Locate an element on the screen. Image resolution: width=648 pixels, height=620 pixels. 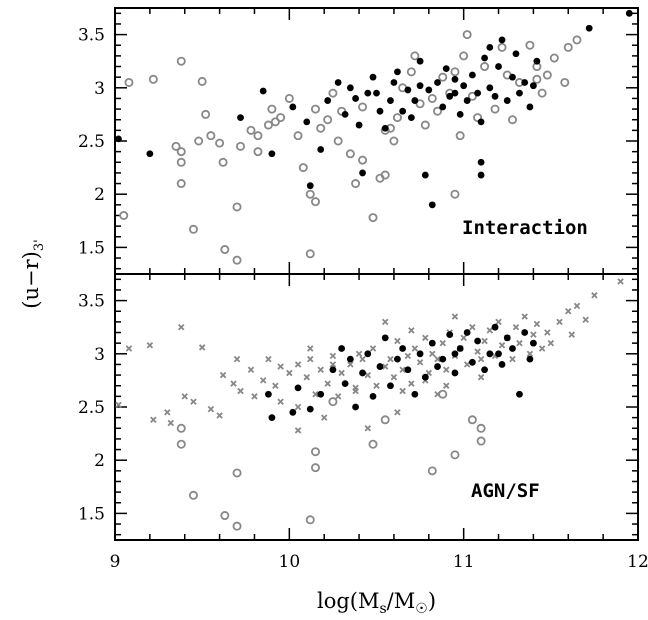
x-axis-title-sub: s is located at coordinates (382, 609).